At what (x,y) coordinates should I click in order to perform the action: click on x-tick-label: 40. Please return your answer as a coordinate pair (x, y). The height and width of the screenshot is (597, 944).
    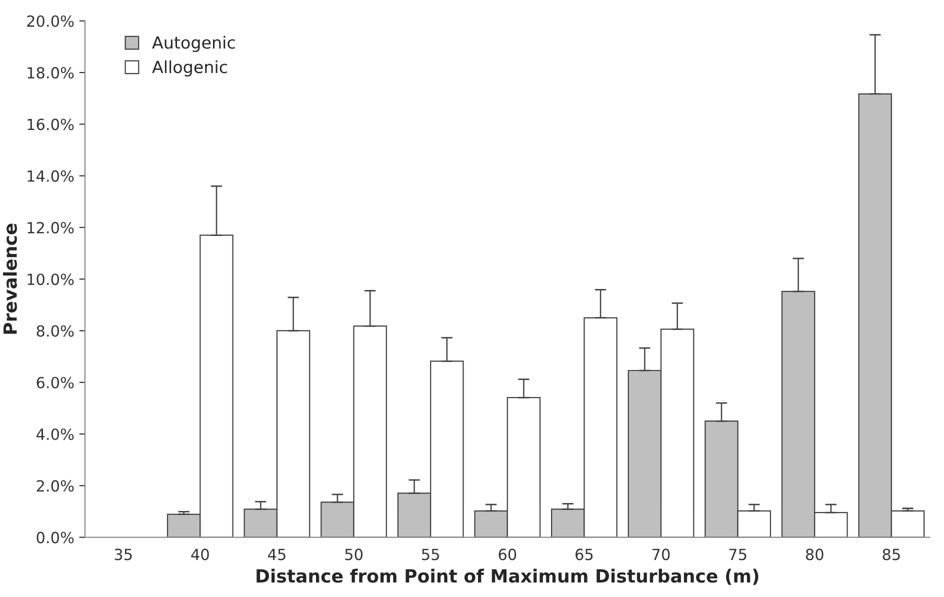
    Looking at the image, I should click on (200, 554).